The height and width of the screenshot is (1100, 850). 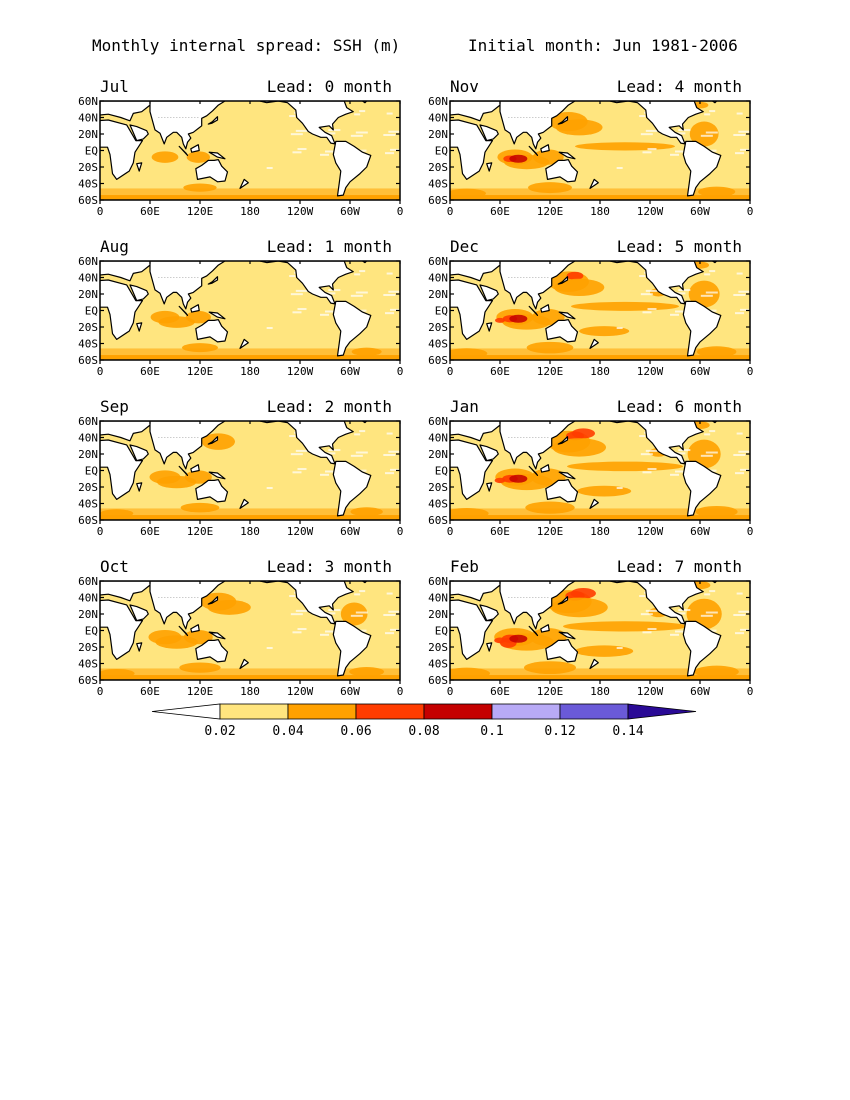 I want to click on colorbar-tick-label: 0.06, so click(x=355, y=731).